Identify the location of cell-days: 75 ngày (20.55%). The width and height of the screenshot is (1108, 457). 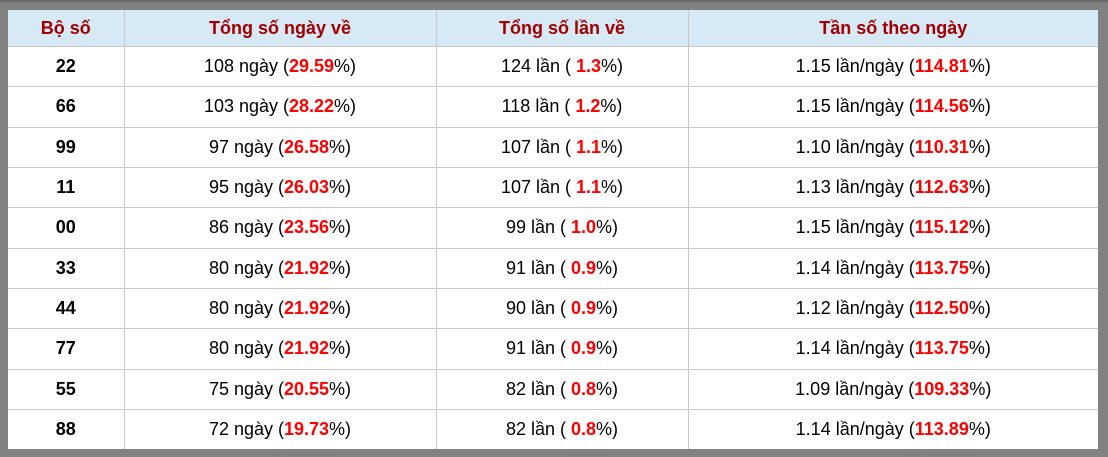
(280, 389).